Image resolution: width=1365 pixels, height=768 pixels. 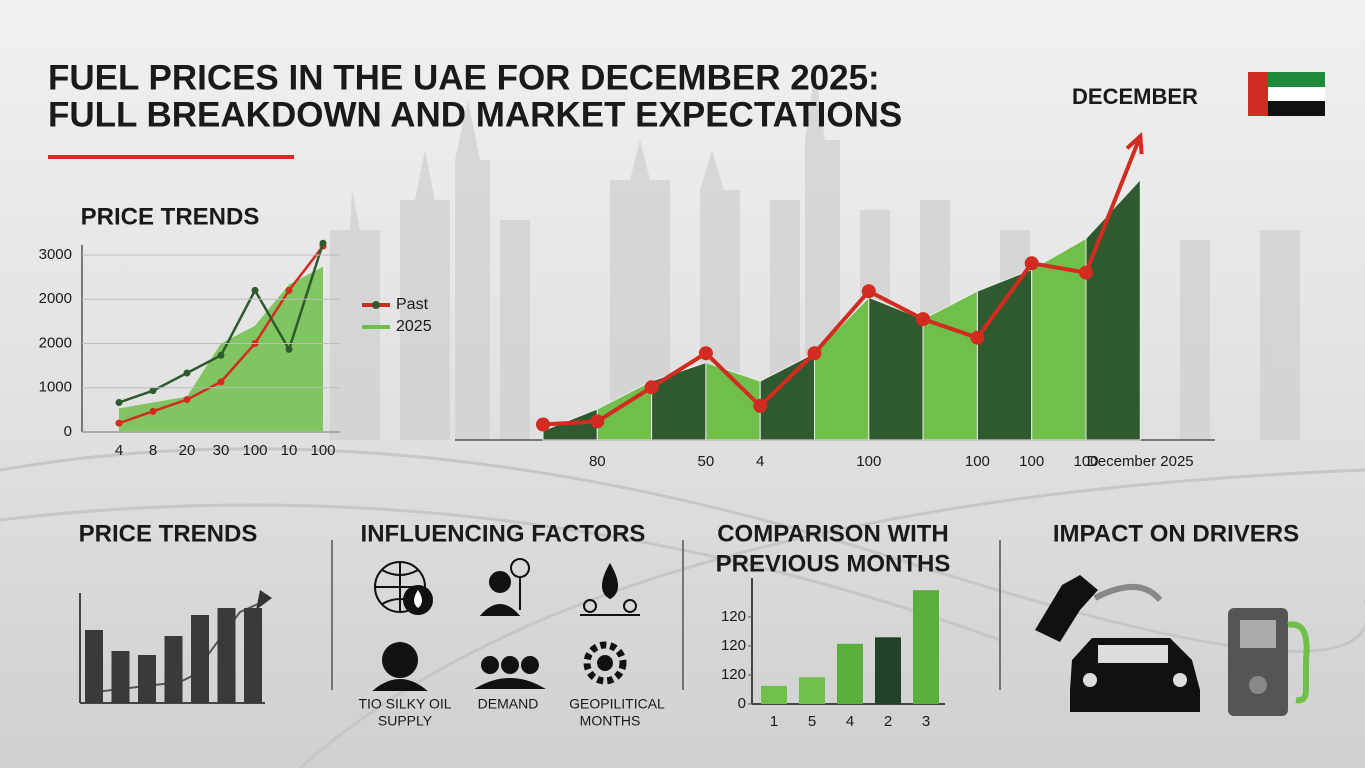 I want to click on y-tick-label: 3000, so click(x=55, y=254).